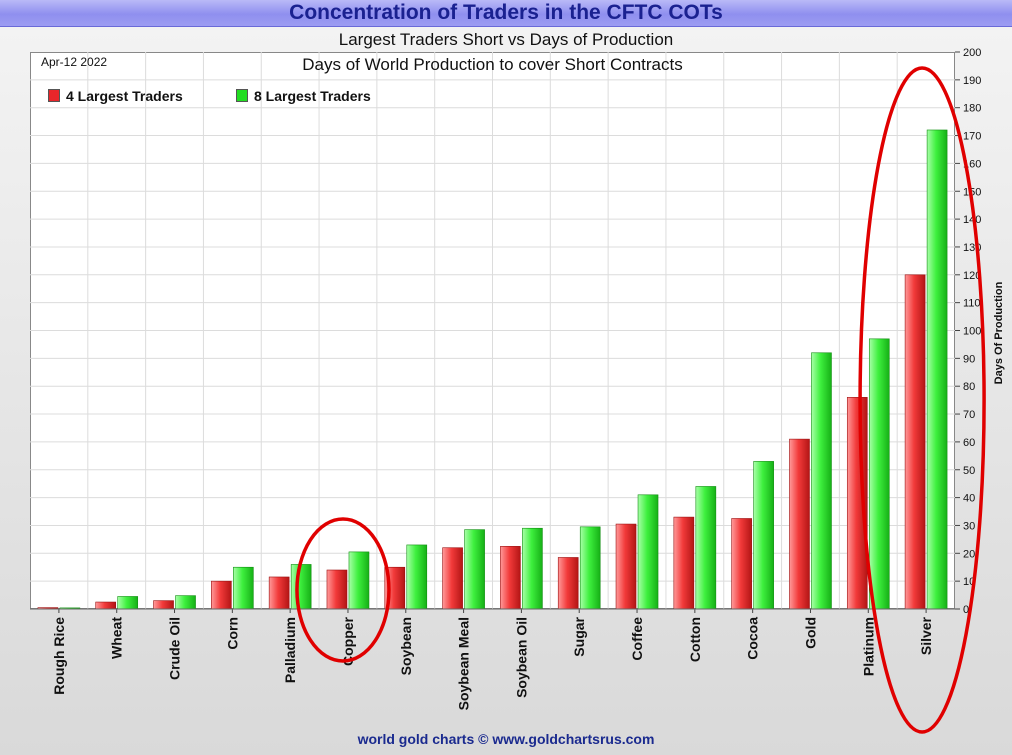  I want to click on x-tick-label: Cotton, so click(695, 639).